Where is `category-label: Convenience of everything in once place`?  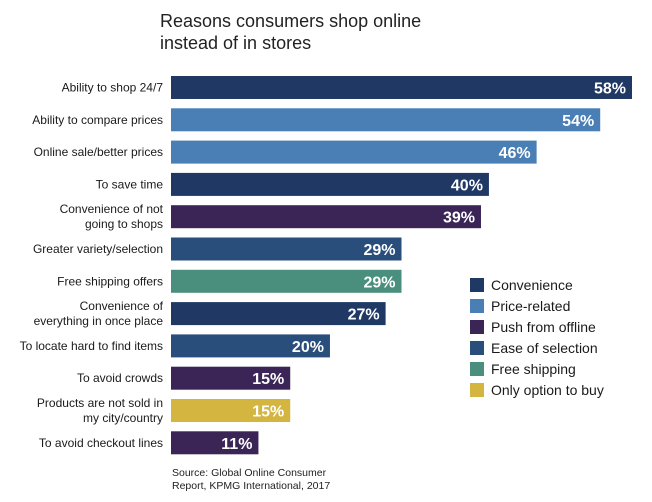 category-label: Convenience of everything in once place is located at coordinates (99, 313).